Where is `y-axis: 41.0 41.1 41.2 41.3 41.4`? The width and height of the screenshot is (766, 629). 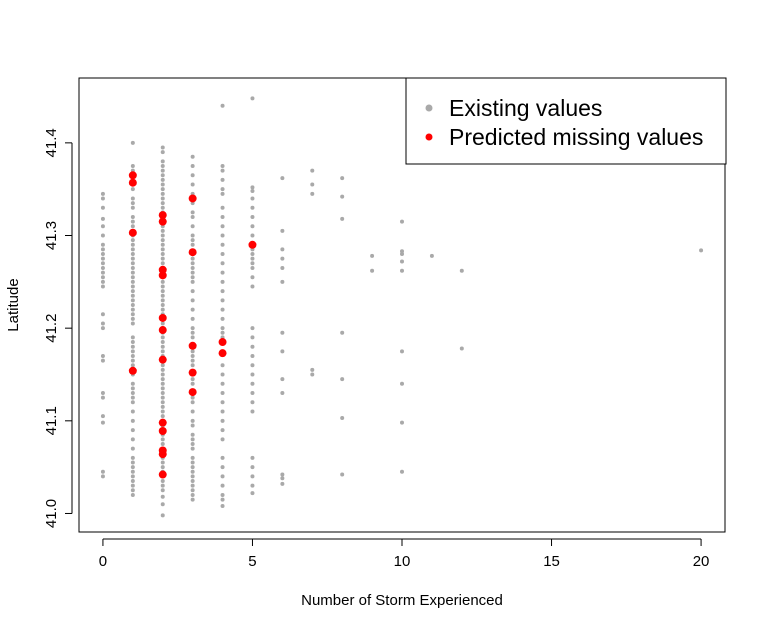
y-axis: 41.0 41.1 41.2 41.3 41.4 is located at coordinates (58, 328).